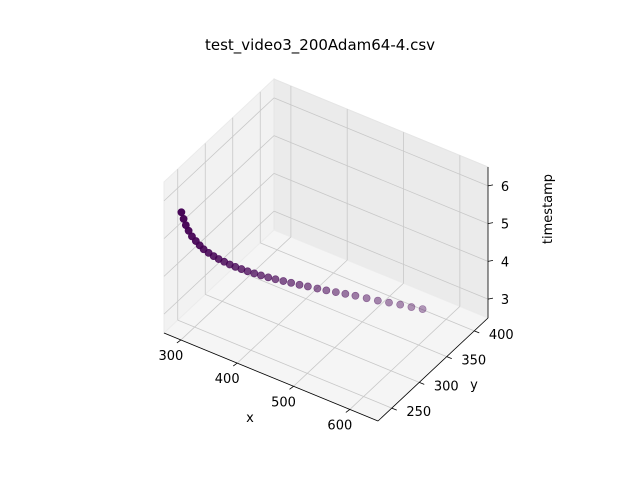 This screenshot has height=480, width=640. I want to click on x-axis-line, so click(271, 377).